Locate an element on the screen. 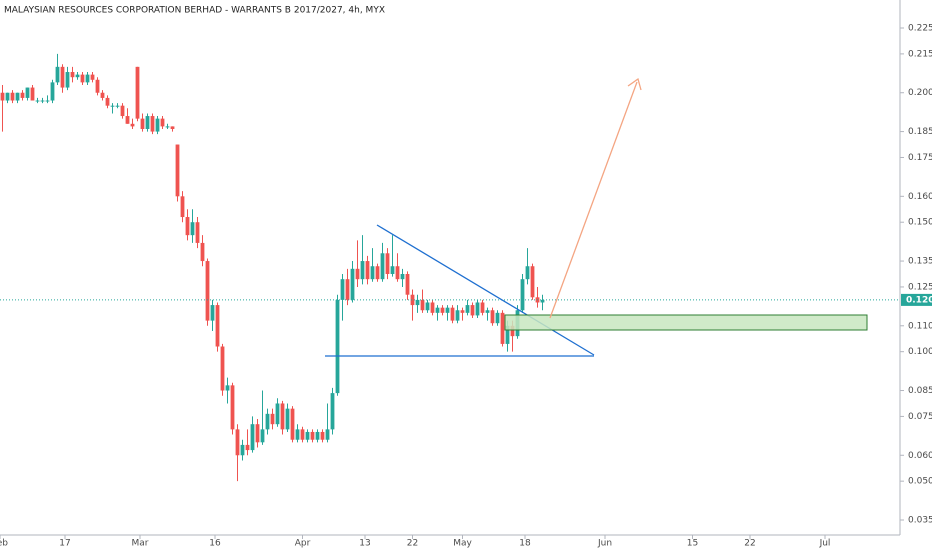 Image resolution: width=932 pixels, height=554 pixels. arrow-line is located at coordinates (593, 200).